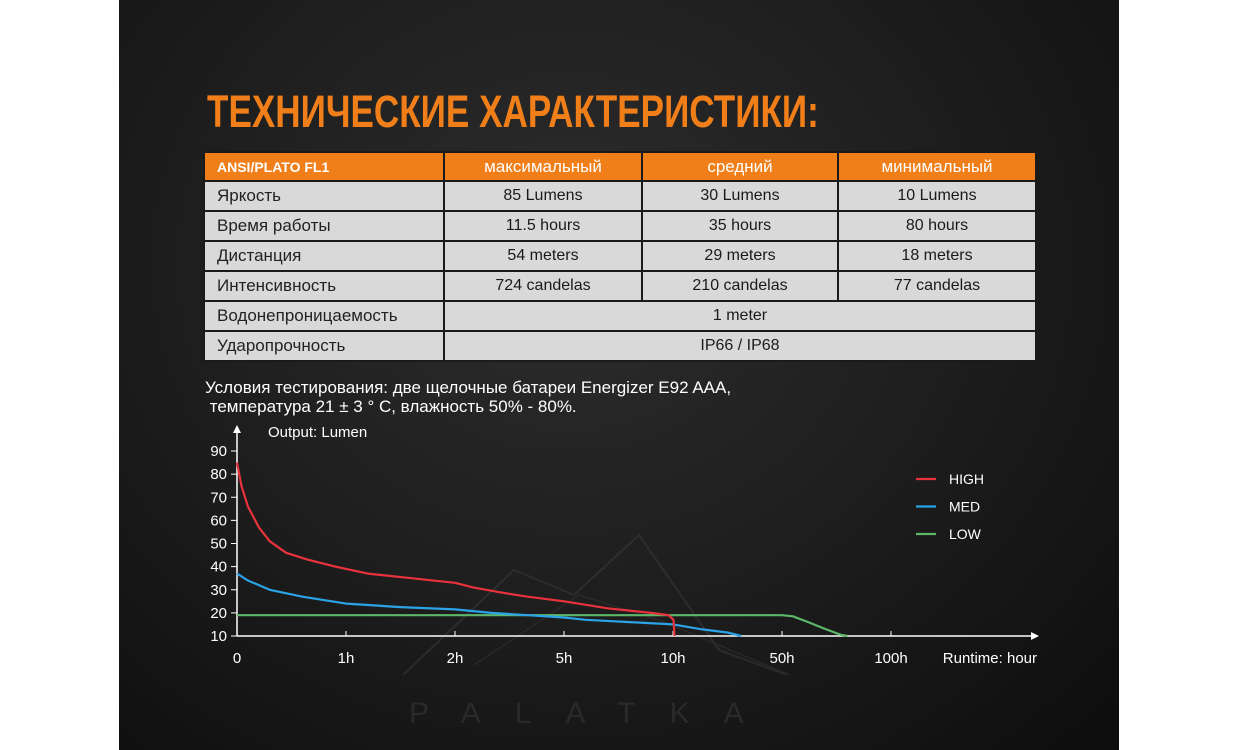  Describe the element at coordinates (543, 286) in the screenshot. I see `table-cell: 724 candelas` at that location.